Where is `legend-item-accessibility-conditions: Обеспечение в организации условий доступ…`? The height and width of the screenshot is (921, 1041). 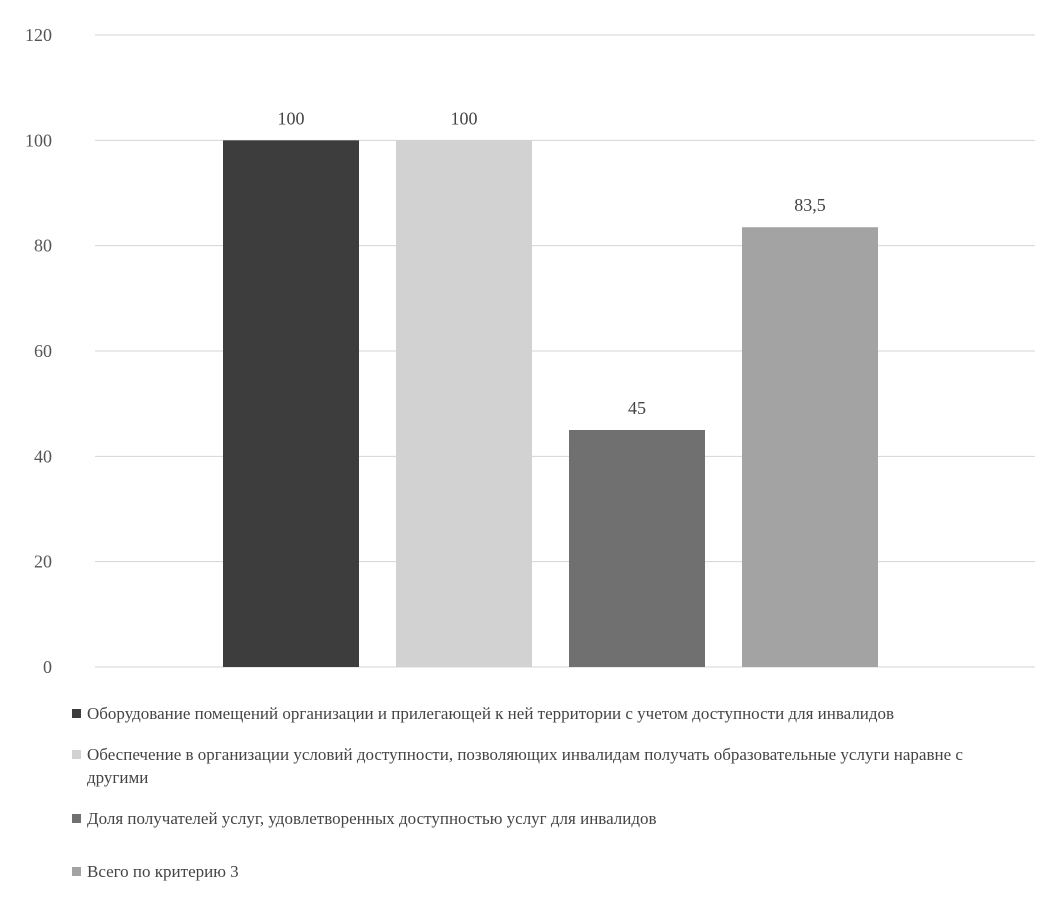 legend-item-accessibility-conditions: Обеспечение в организации условий доступ… is located at coordinates (542, 766).